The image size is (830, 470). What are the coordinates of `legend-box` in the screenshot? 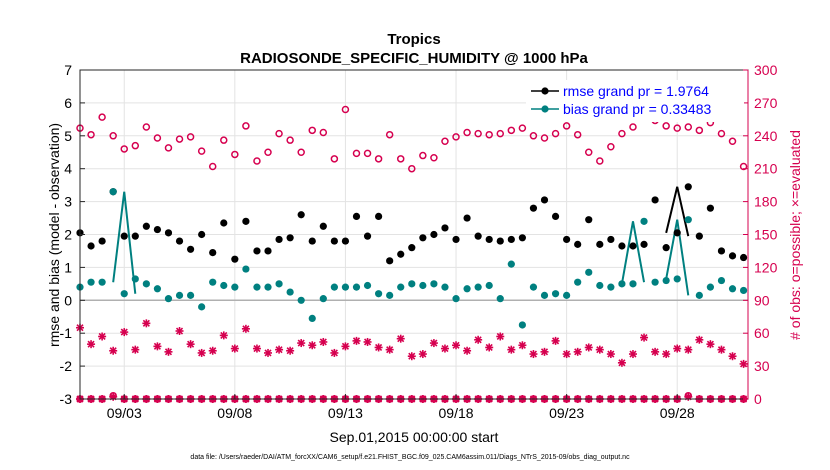 It's located at (635, 101).